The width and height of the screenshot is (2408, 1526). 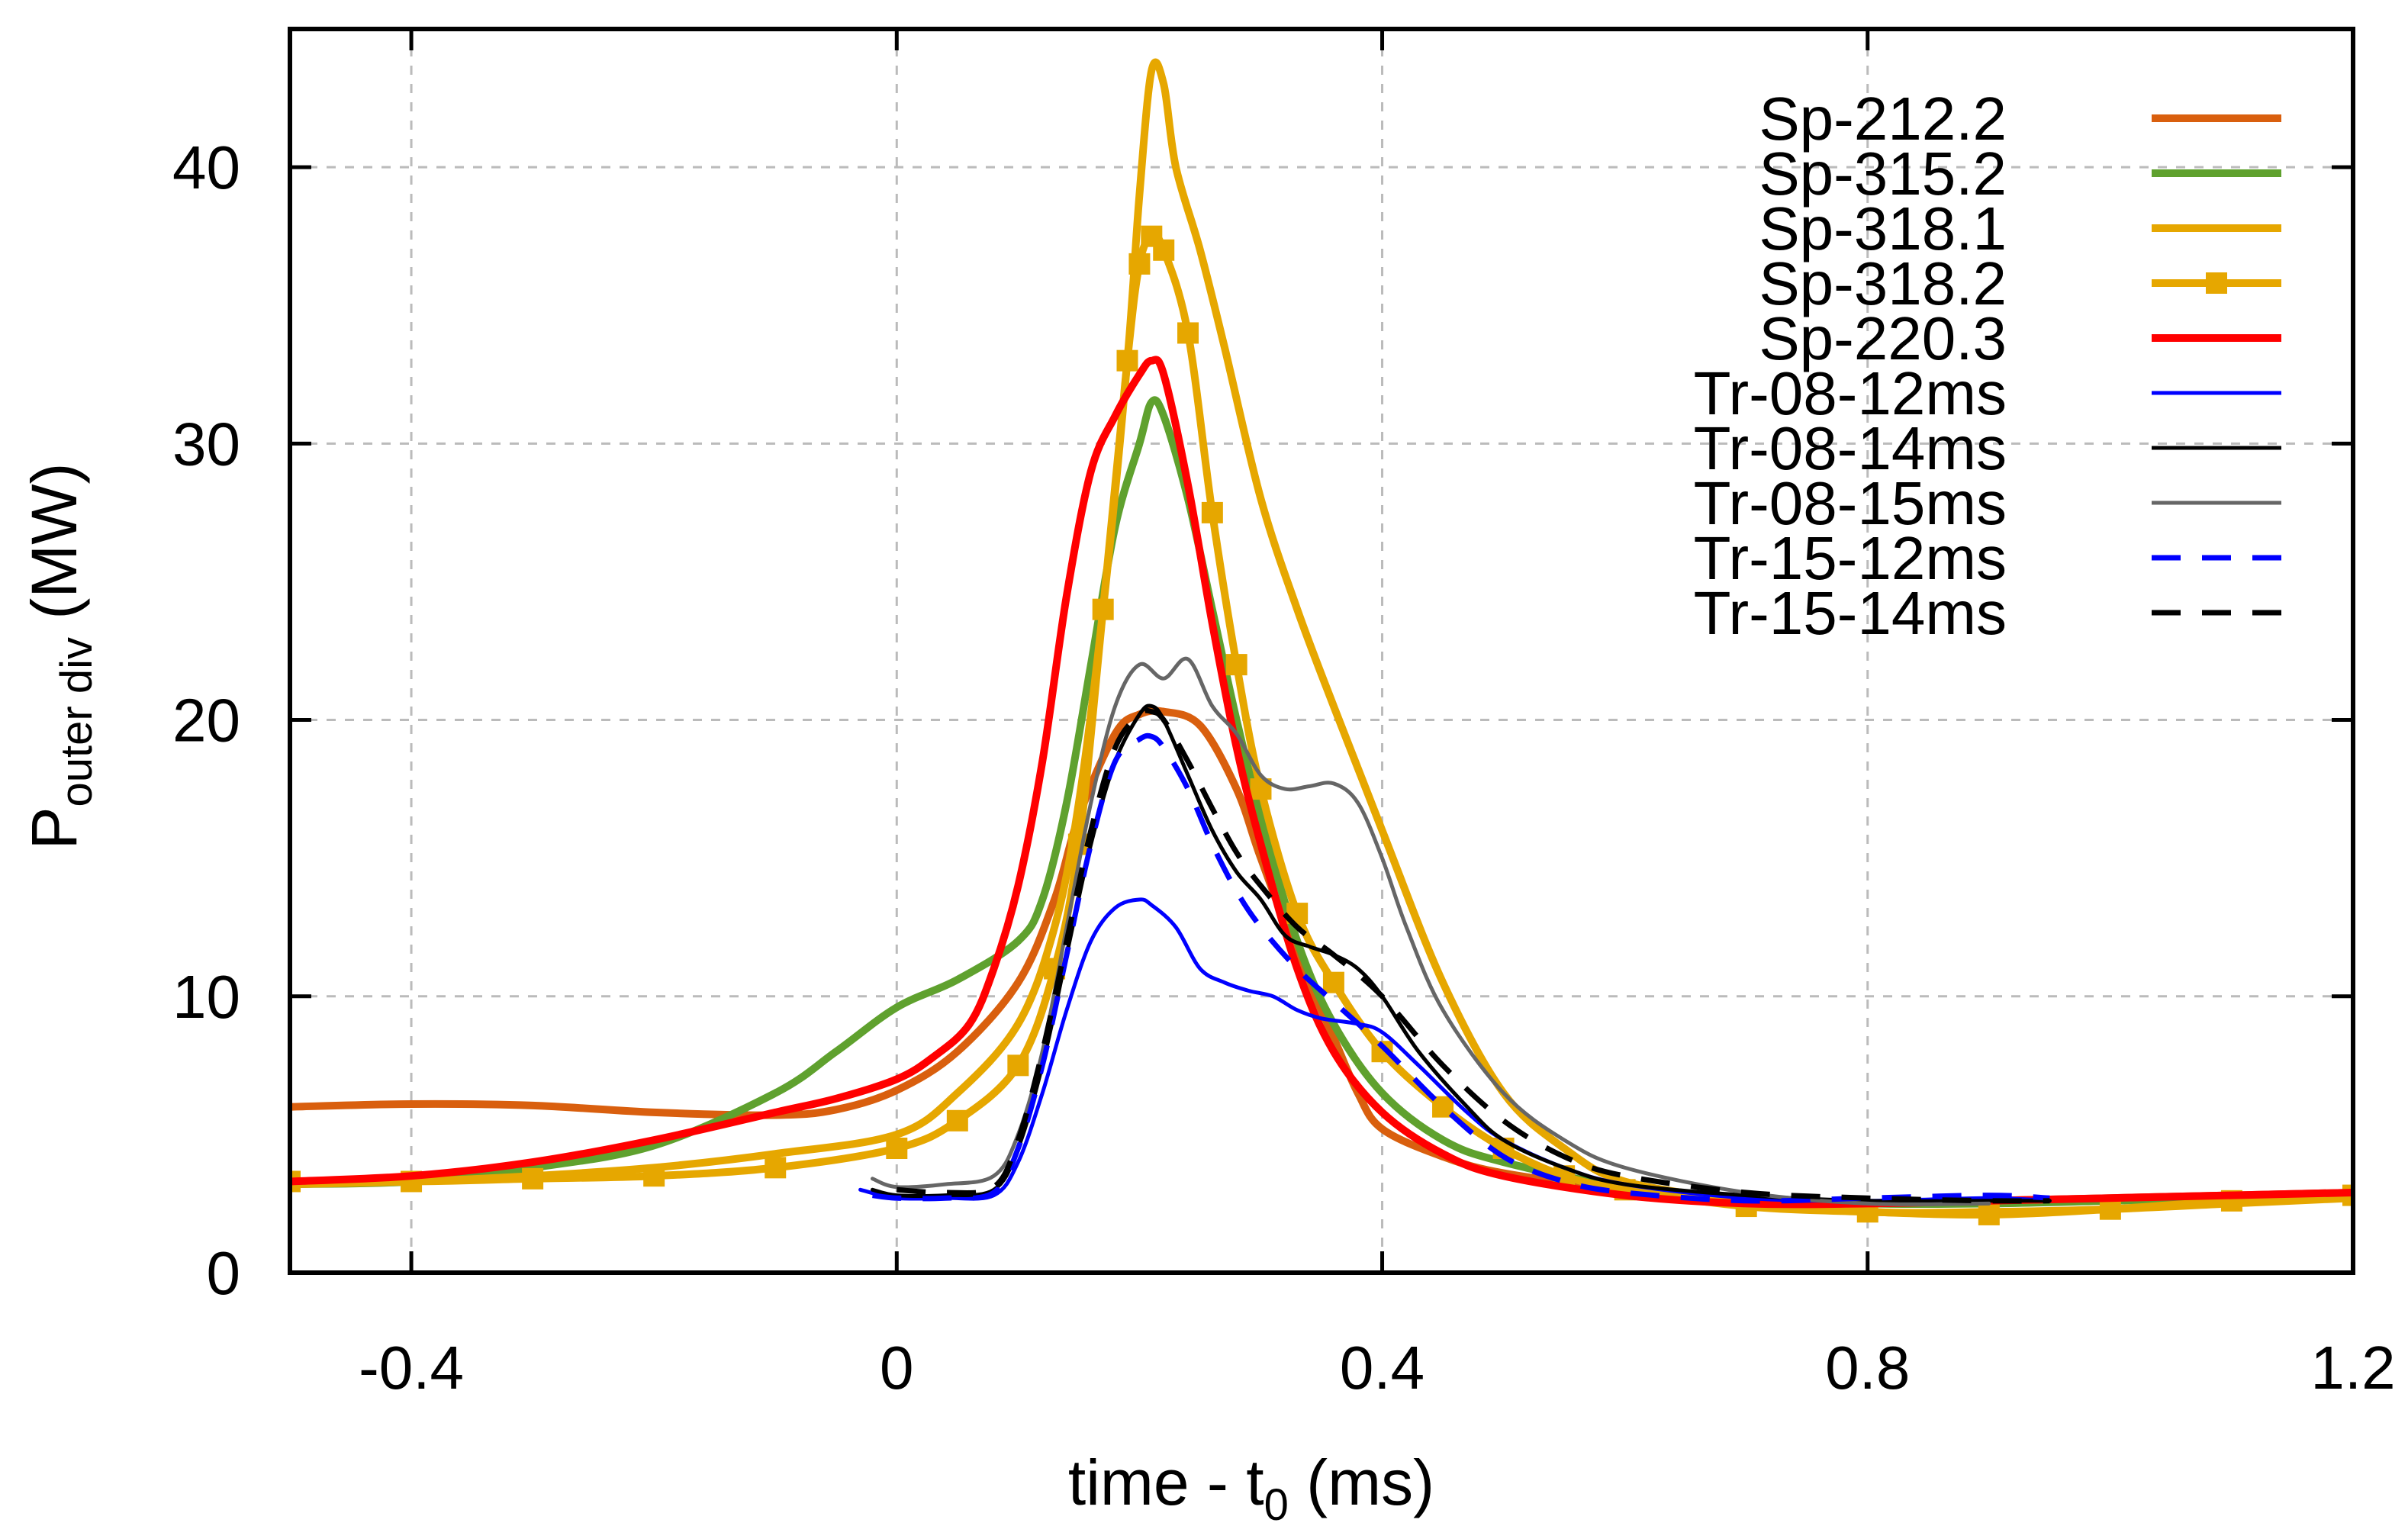 What do you see at coordinates (1868, 1368) in the screenshot?
I see `x-tick-label: 0.8` at bounding box center [1868, 1368].